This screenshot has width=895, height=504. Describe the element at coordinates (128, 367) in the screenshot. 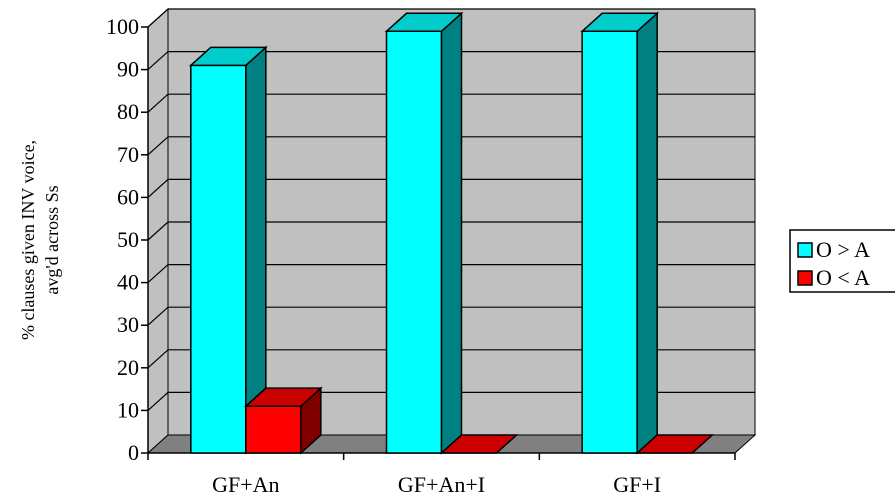

I see `y-tick-label: 20` at that location.